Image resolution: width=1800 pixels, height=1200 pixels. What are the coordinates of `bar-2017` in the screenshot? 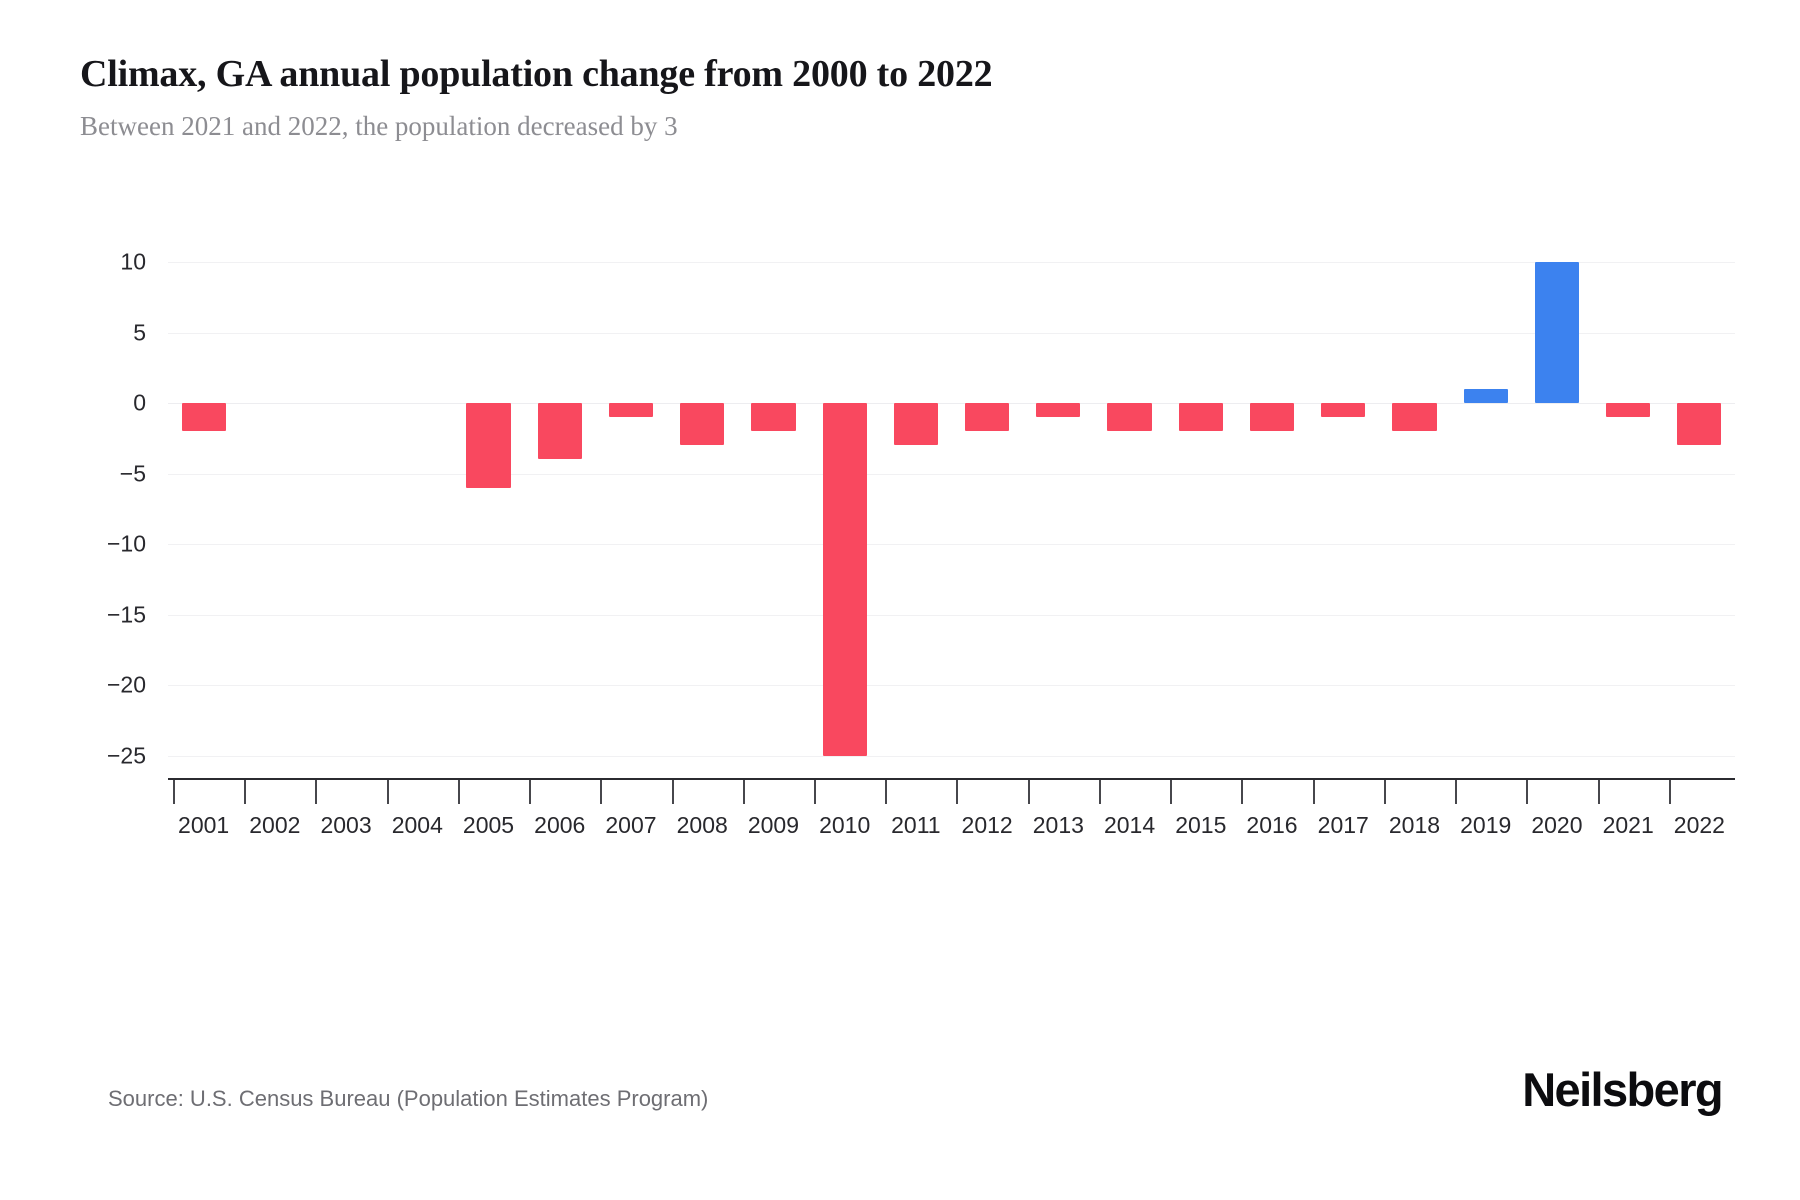 It's located at (1343, 410).